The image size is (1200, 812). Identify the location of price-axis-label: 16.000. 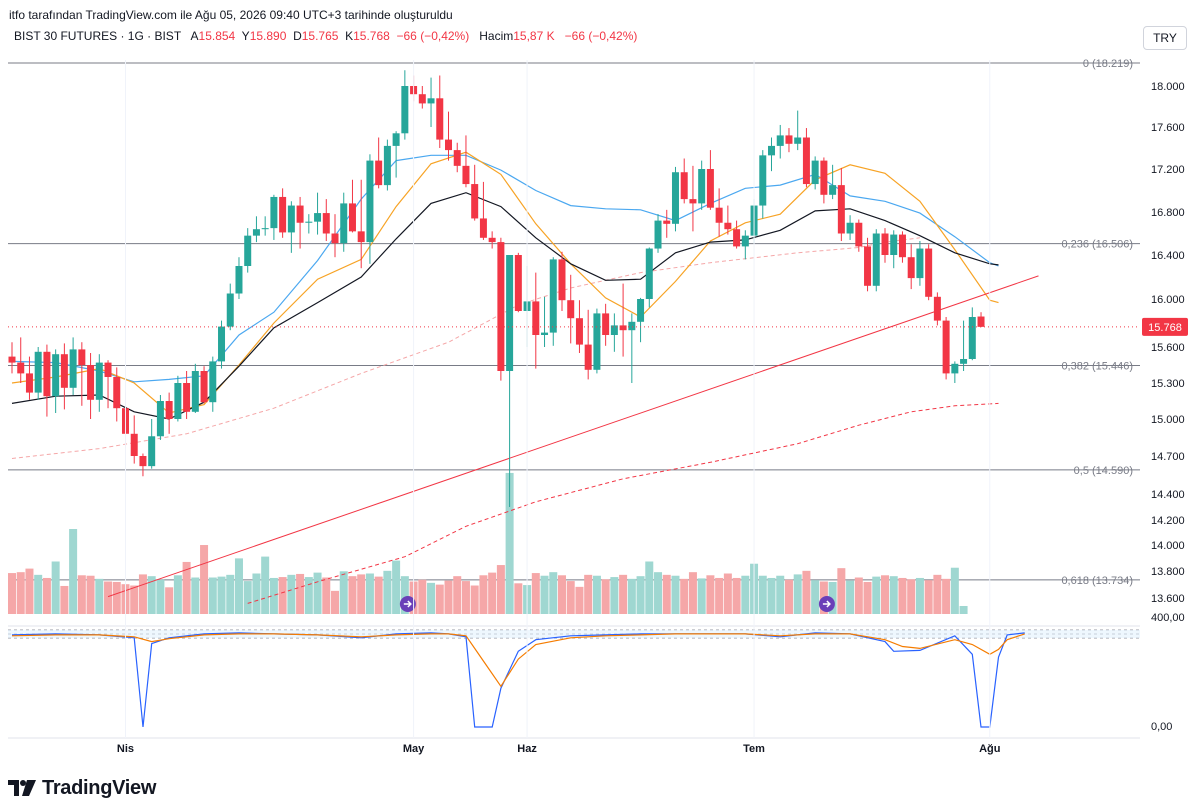
(1168, 300).